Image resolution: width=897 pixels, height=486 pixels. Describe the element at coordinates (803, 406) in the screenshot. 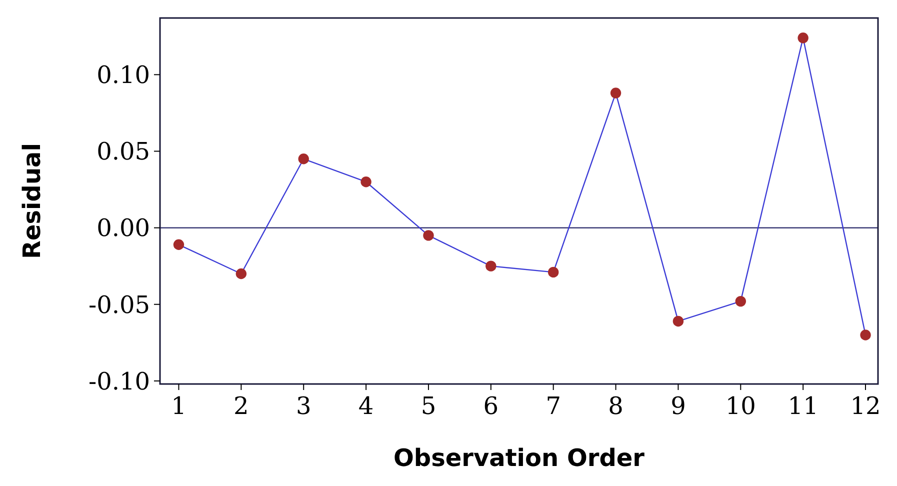

I see `x-tick-label: 11` at that location.